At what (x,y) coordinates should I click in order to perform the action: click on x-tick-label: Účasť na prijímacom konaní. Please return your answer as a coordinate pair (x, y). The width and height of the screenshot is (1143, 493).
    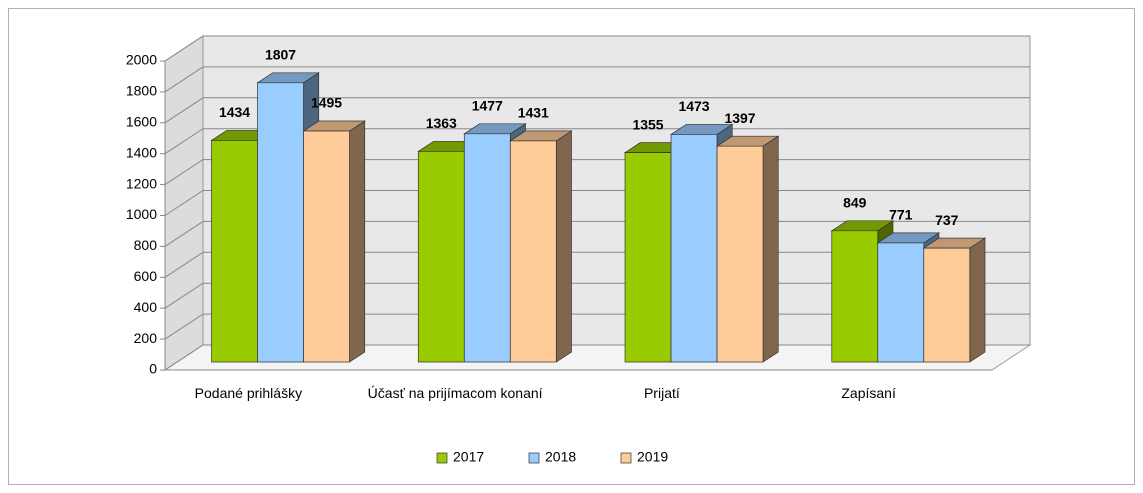
    Looking at the image, I should click on (455, 393).